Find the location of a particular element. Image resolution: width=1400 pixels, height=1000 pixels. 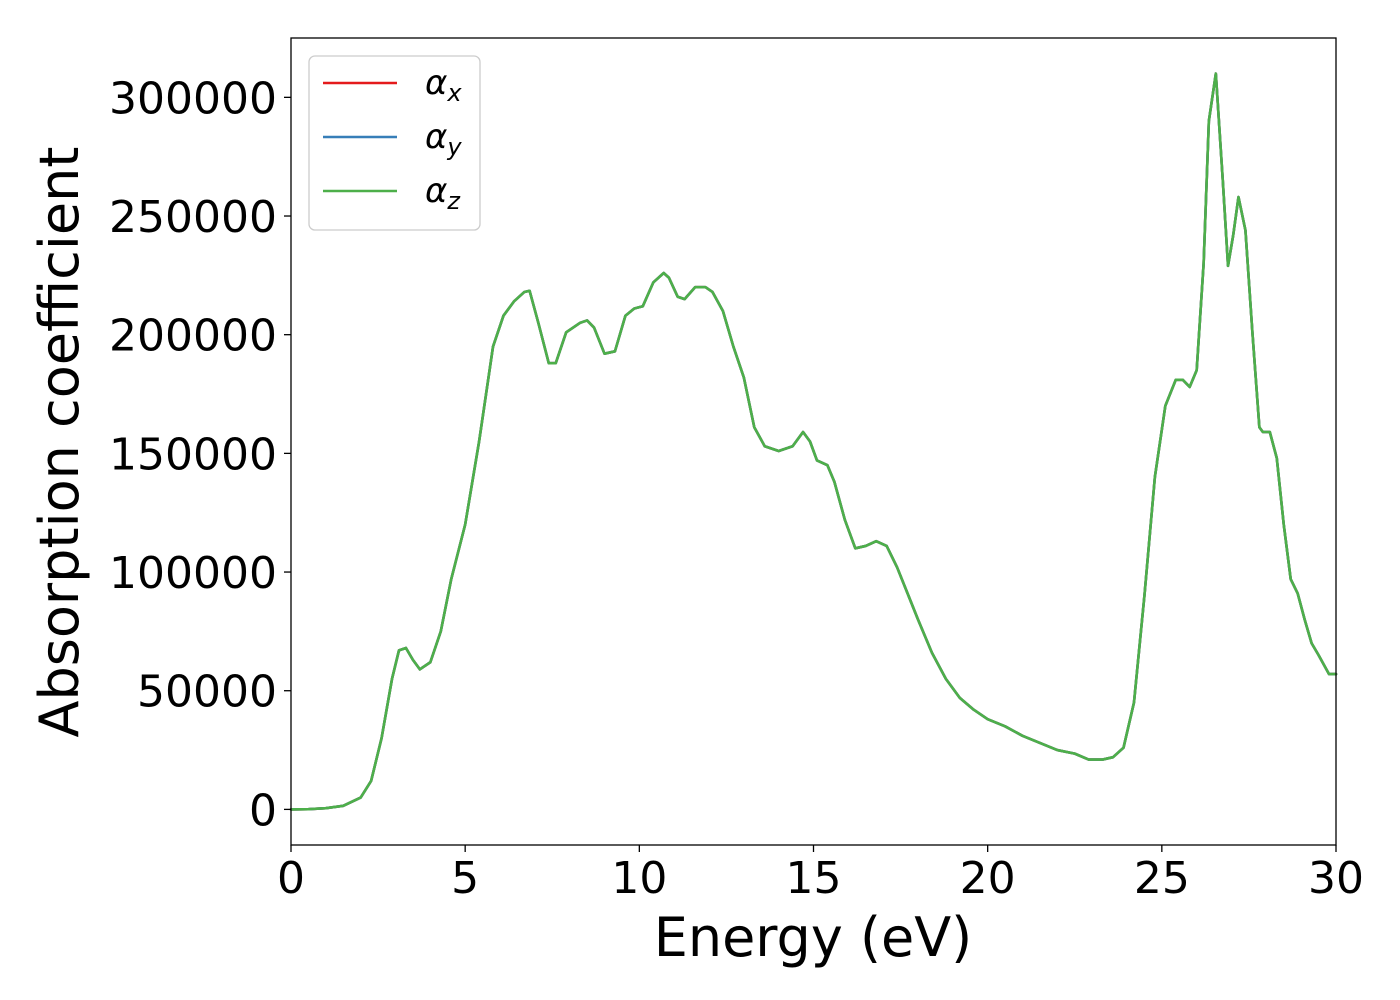

legend-label: αy is located at coordinates (443, 139).